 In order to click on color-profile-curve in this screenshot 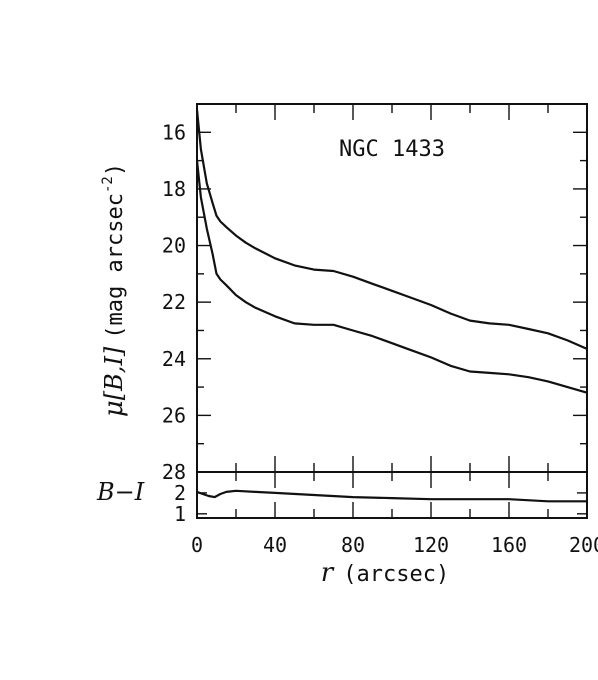, I will do `click(391, 496)`.